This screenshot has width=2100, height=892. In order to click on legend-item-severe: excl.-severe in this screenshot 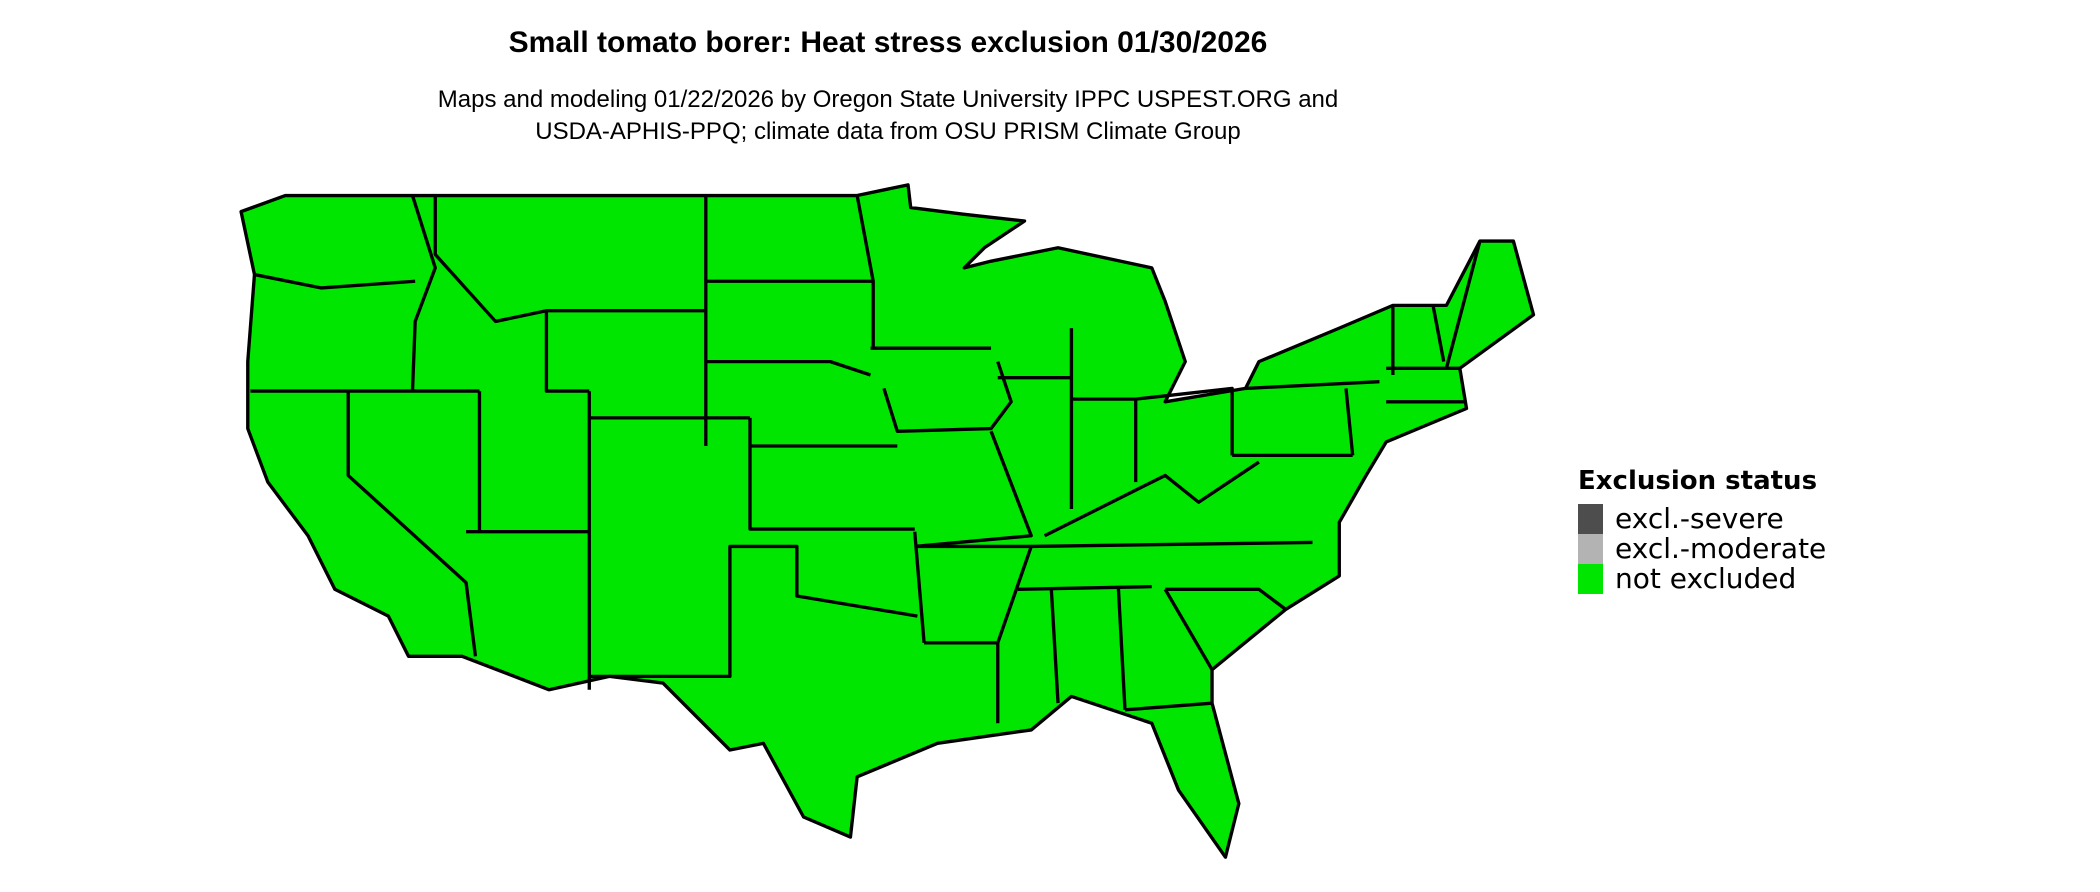, I will do `click(1702, 519)`.